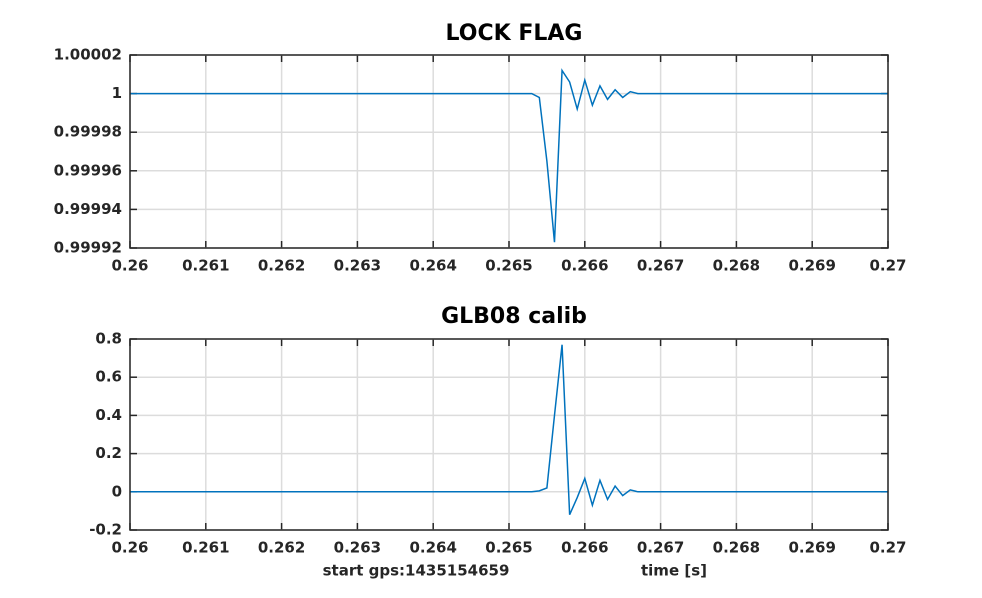 This screenshot has height=598, width=982. I want to click on y-tick-label: 0.8, so click(108, 339).